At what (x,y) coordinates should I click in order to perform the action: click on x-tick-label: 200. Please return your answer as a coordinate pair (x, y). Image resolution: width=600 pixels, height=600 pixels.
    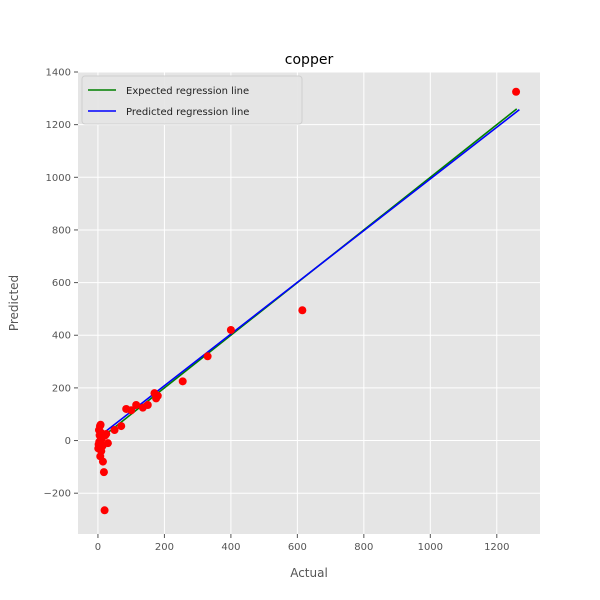
    Looking at the image, I should click on (164, 547).